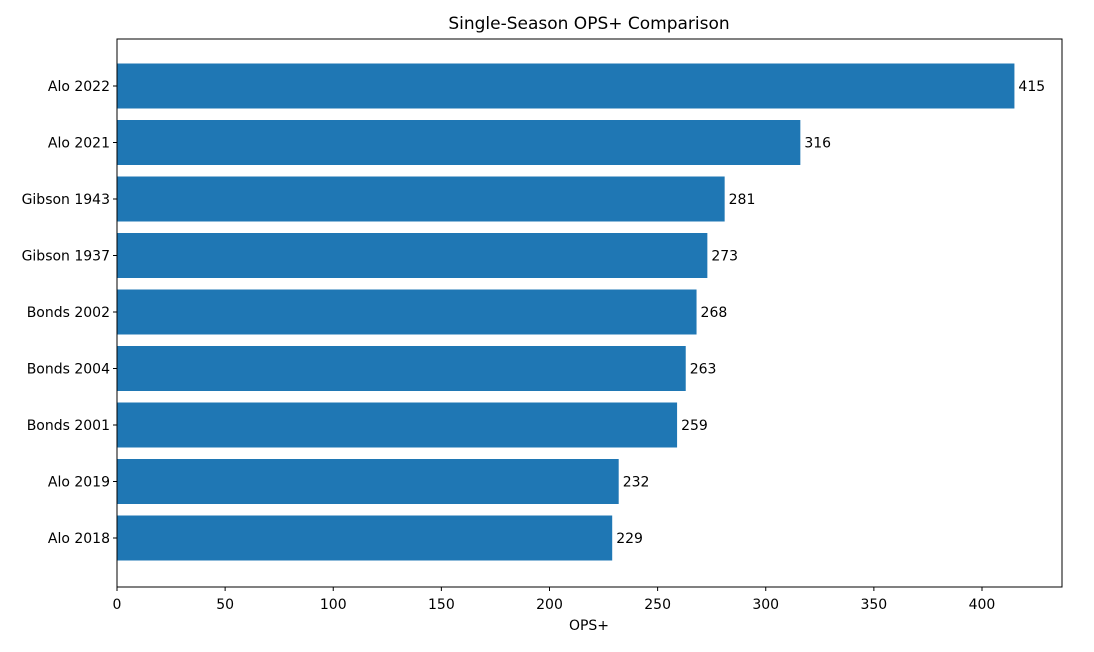 Image resolution: width=1094 pixels, height=652 pixels. What do you see at coordinates (1031, 87) in the screenshot?
I see `data-label: 415` at bounding box center [1031, 87].